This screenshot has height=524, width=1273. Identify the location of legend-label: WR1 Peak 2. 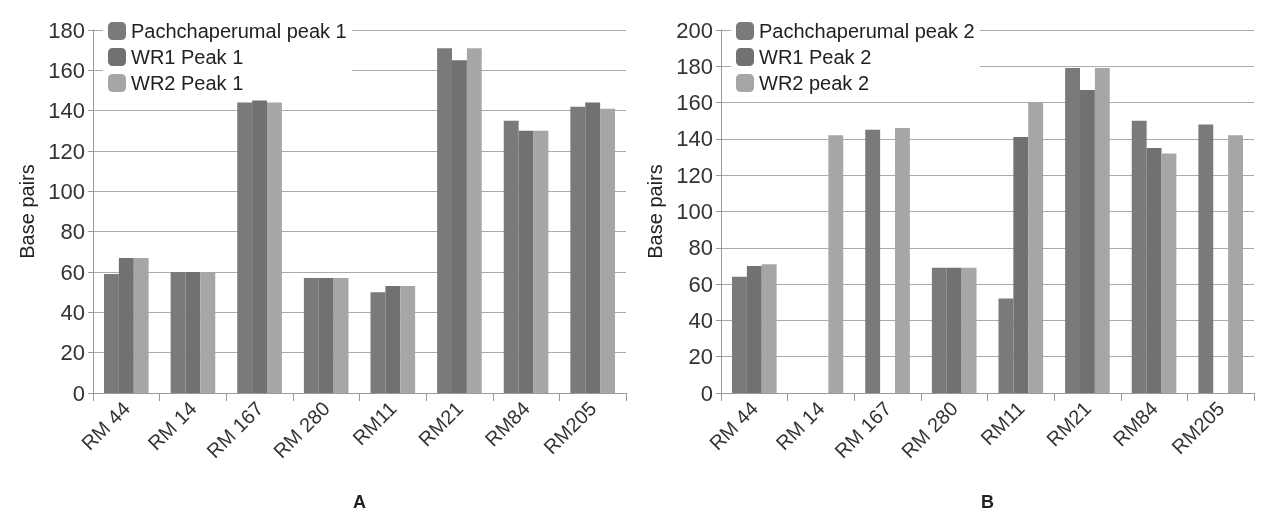
(815, 57).